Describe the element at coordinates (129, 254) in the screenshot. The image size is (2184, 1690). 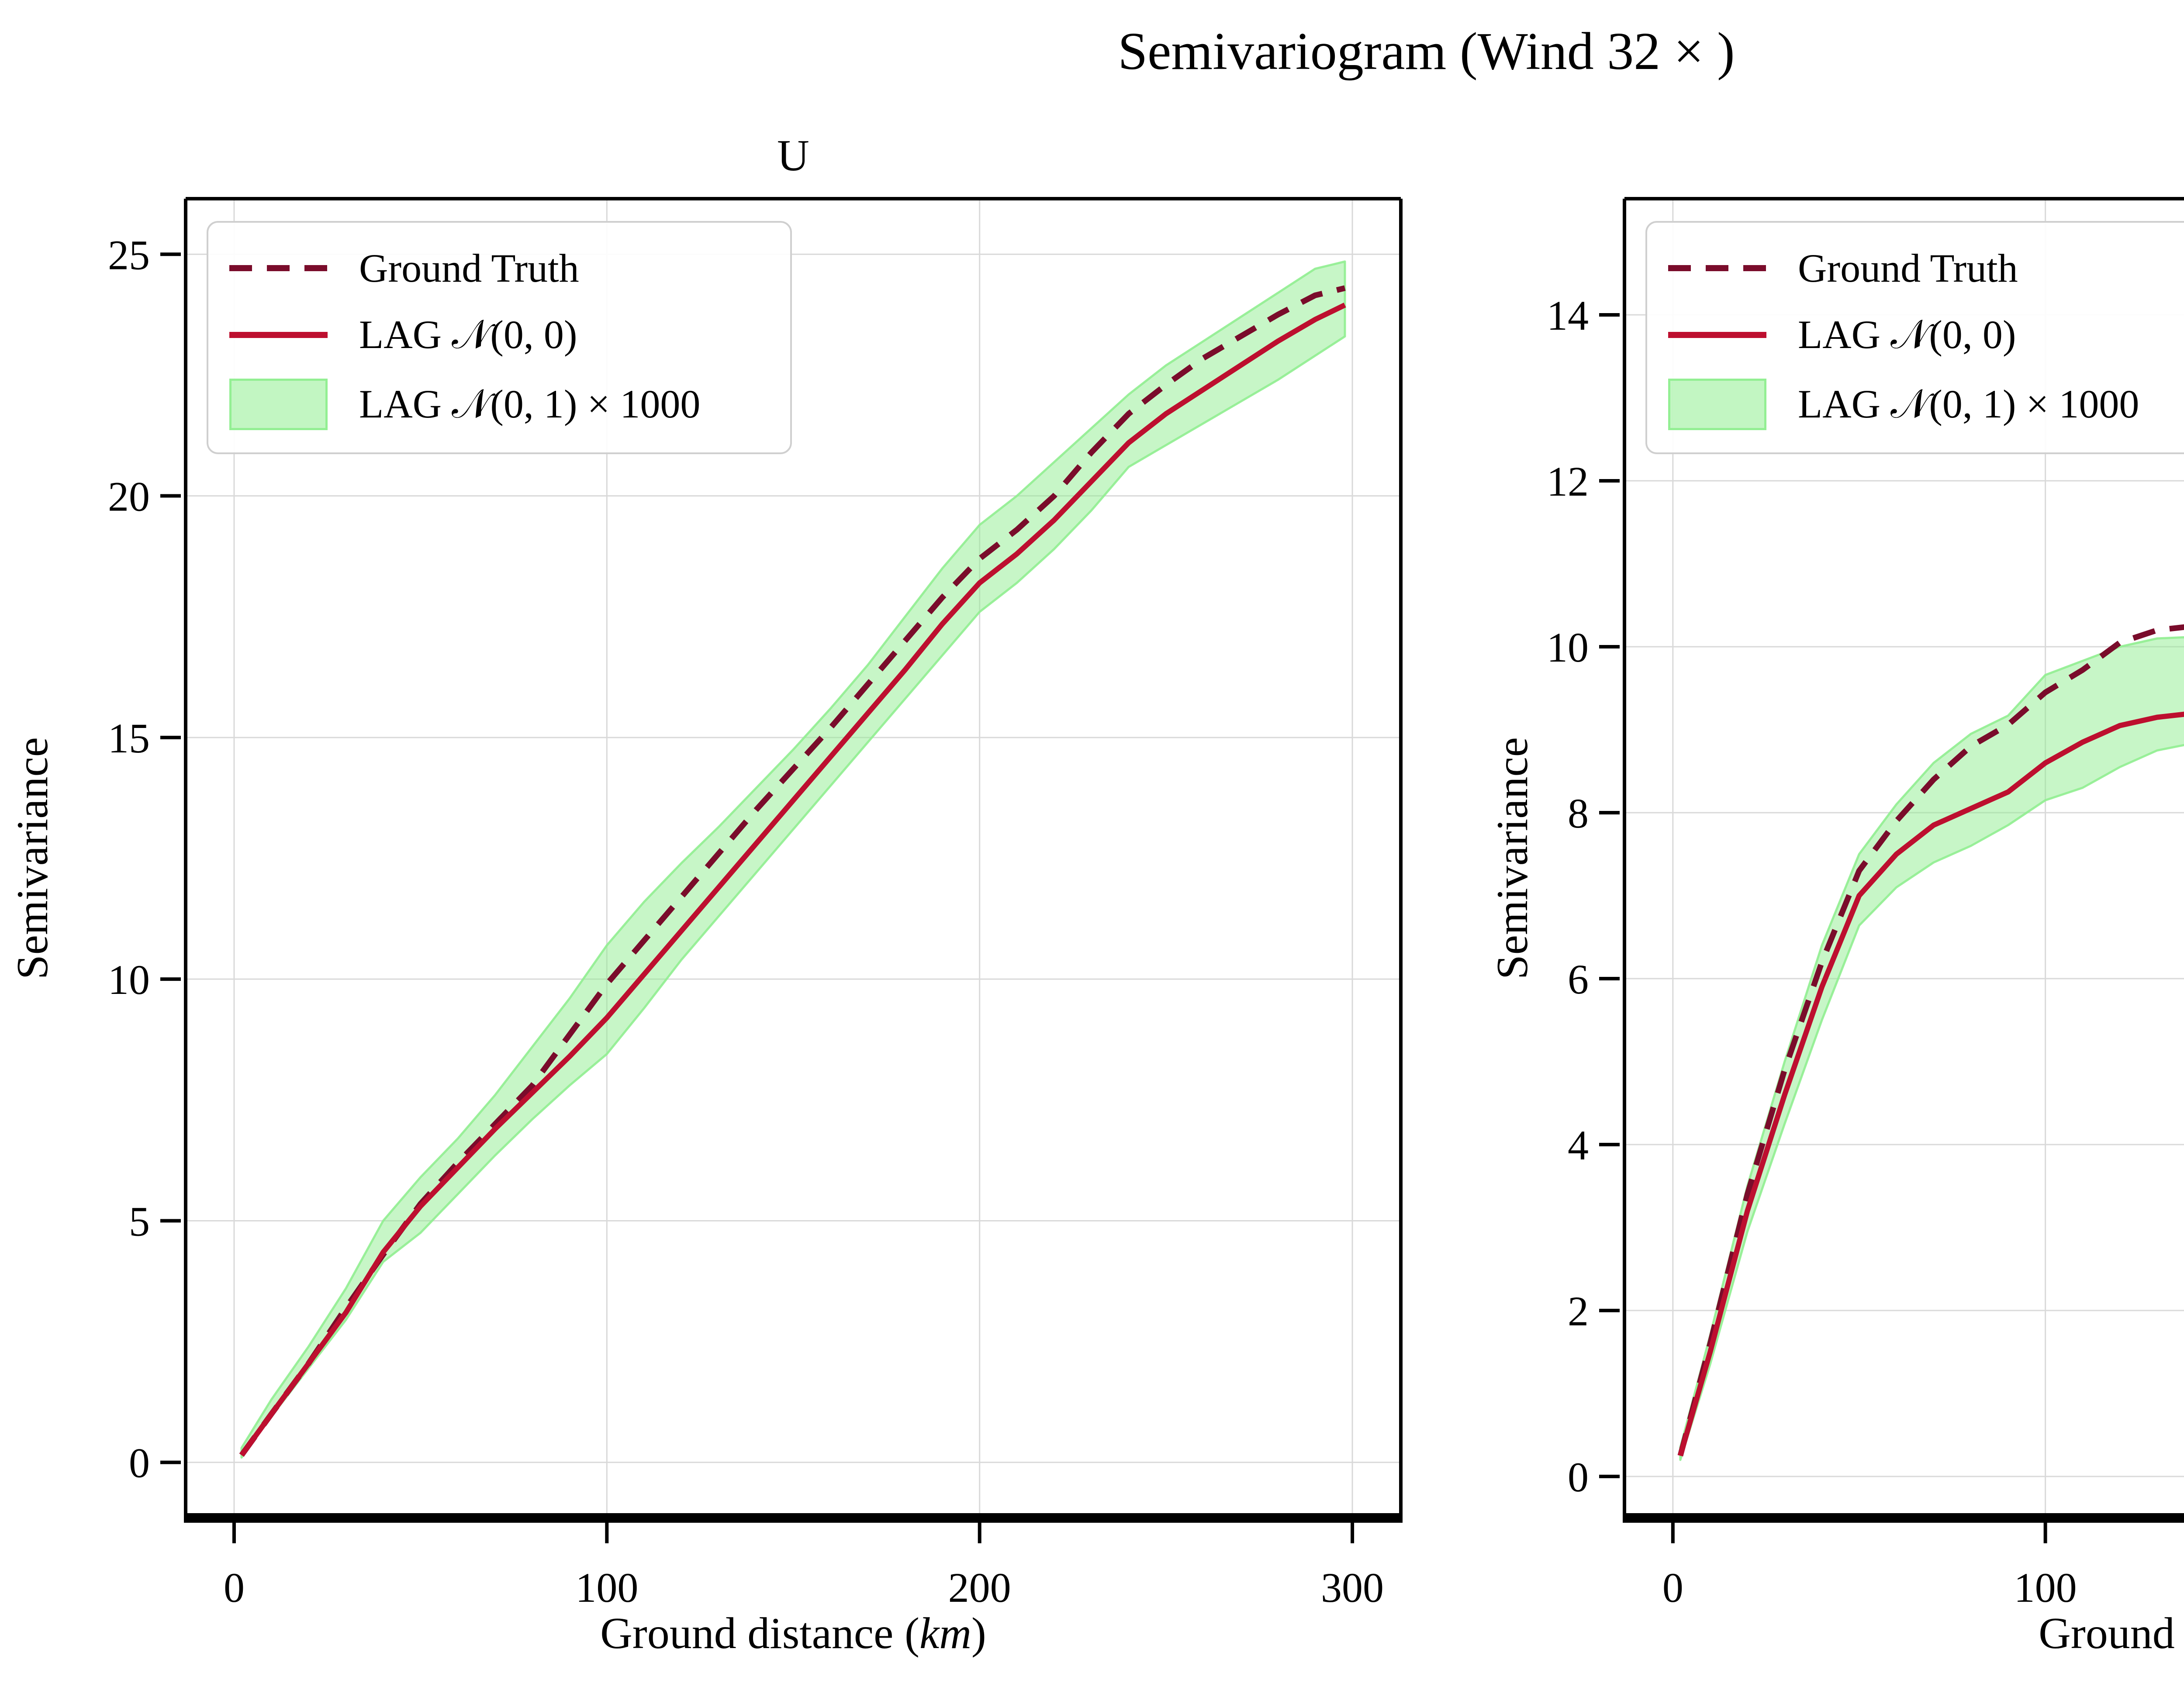
I see `y-tick-label: 25` at that location.